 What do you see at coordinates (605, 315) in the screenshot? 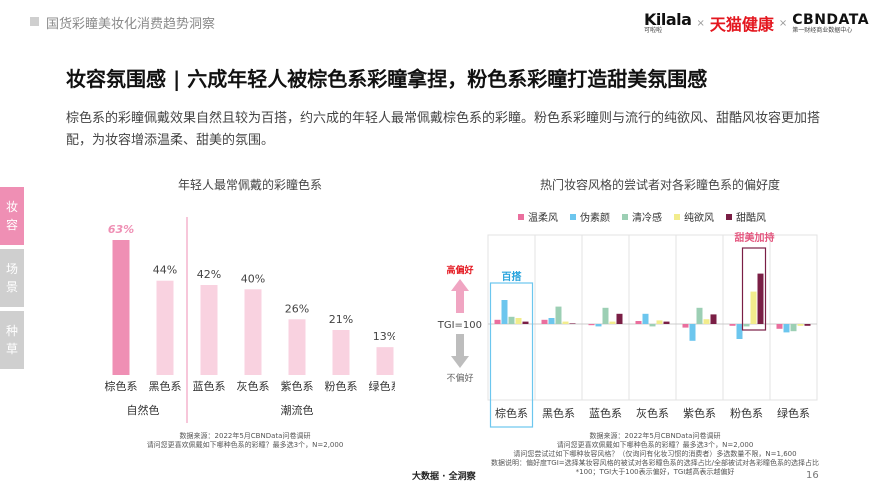
I see `tgi-bar-蓝色系-清冷感` at bounding box center [605, 315].